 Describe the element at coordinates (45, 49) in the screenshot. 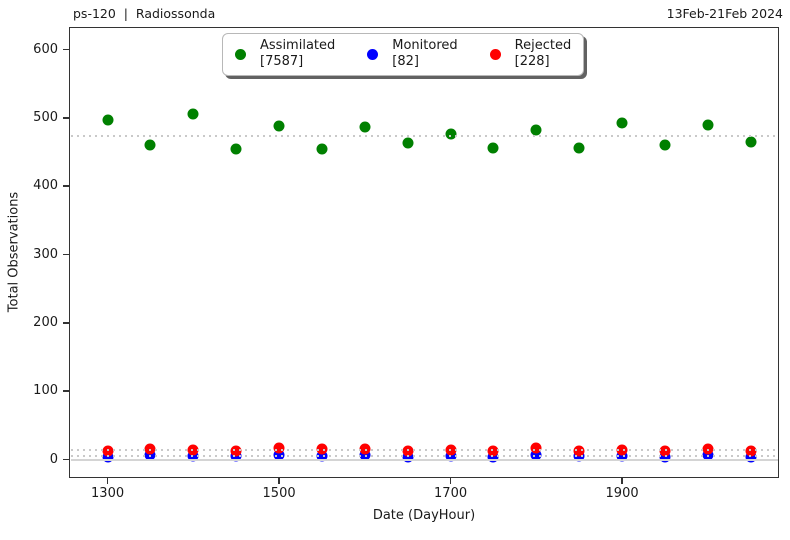

I see `y-tick-label: 600` at that location.